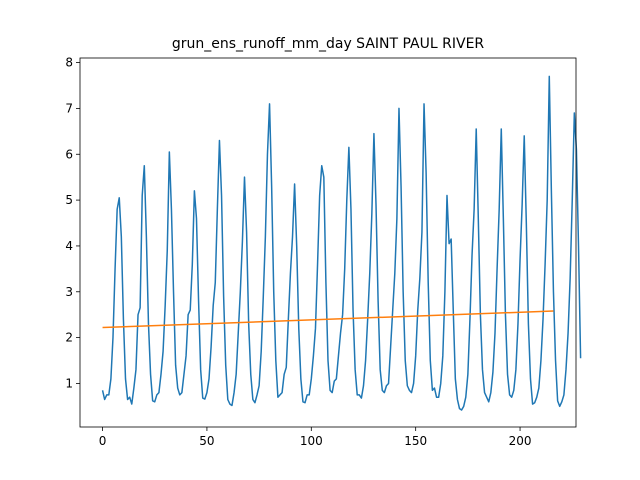  I want to click on x-axis: 0 50 100 150 200, so click(315, 437).